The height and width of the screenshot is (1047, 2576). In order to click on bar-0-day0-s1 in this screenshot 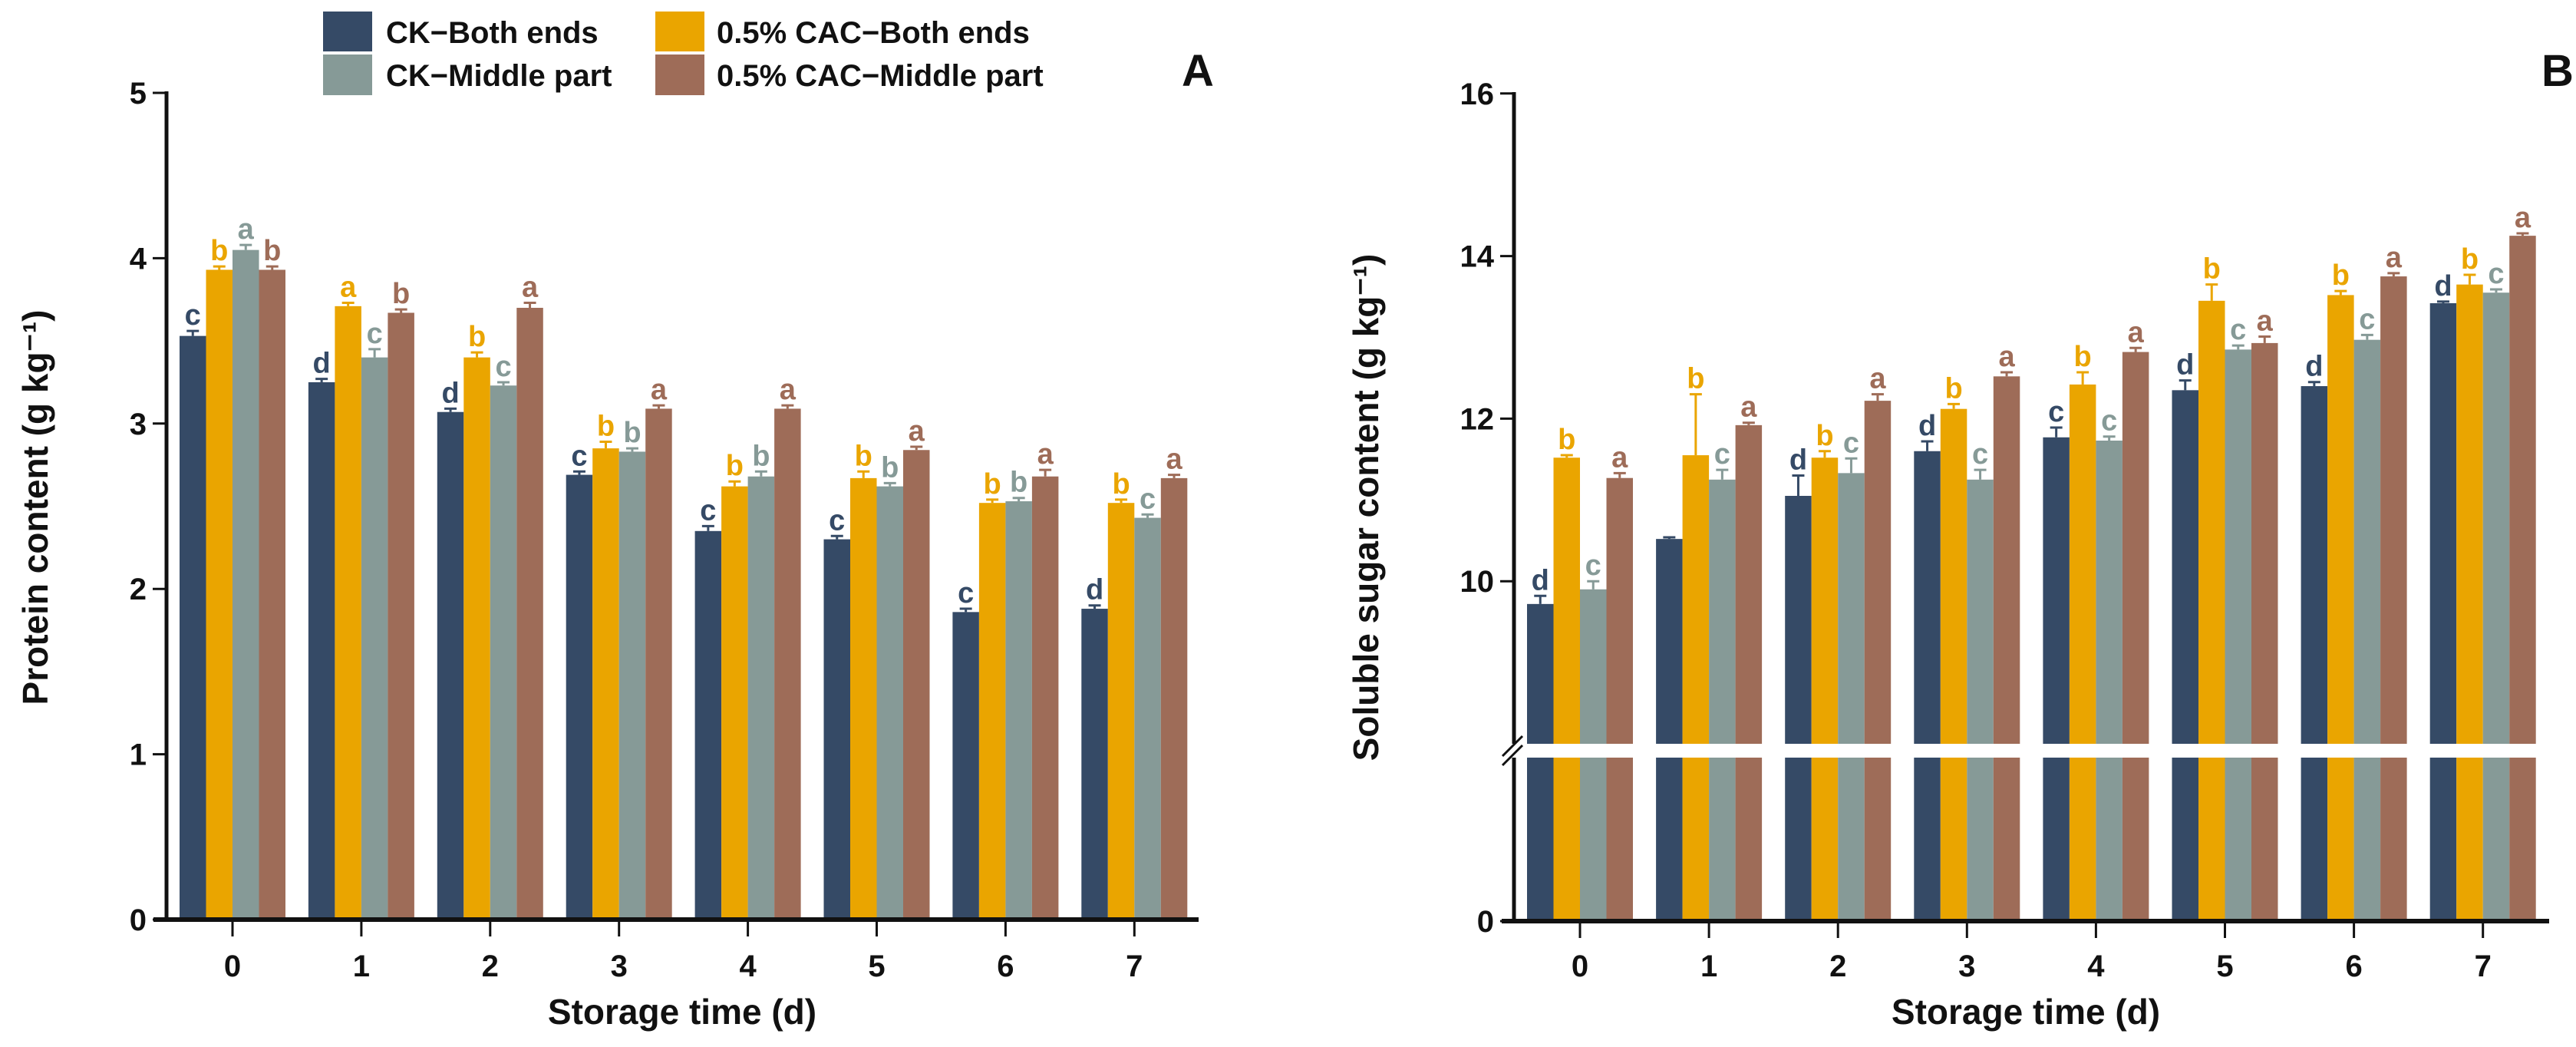, I will do `click(219, 594)`.